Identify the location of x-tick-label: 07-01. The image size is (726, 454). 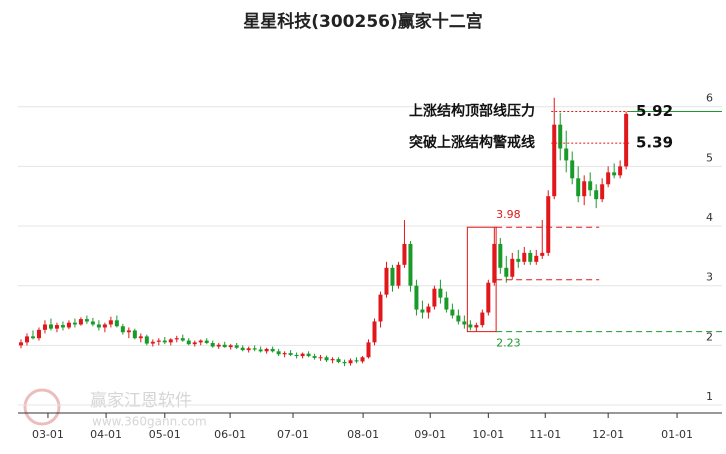
(293, 434).